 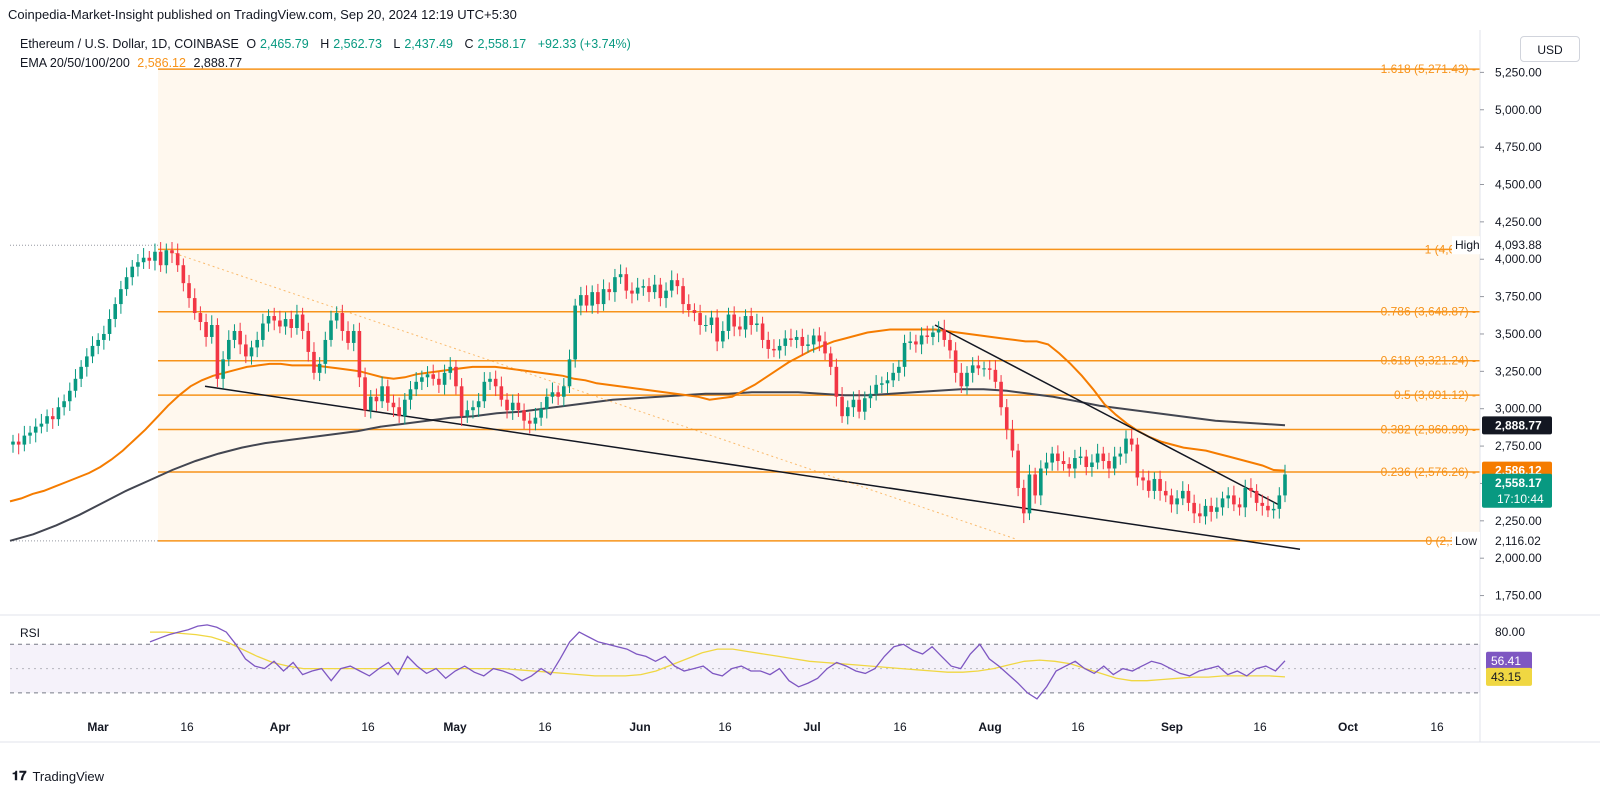 I want to click on change-value: +92.33 (+3.74%), so click(x=584, y=44).